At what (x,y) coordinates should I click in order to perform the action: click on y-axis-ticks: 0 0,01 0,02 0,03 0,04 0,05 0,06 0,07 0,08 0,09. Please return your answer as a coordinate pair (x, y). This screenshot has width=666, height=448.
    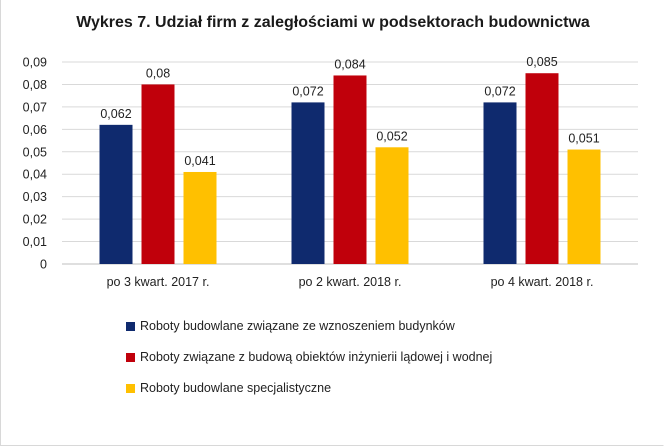
    Looking at the image, I should click on (35, 164).